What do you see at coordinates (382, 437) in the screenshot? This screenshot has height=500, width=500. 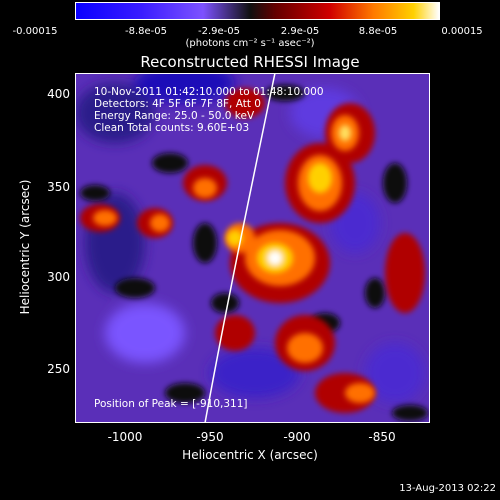 I see `x-tick-label: -850` at bounding box center [382, 437].